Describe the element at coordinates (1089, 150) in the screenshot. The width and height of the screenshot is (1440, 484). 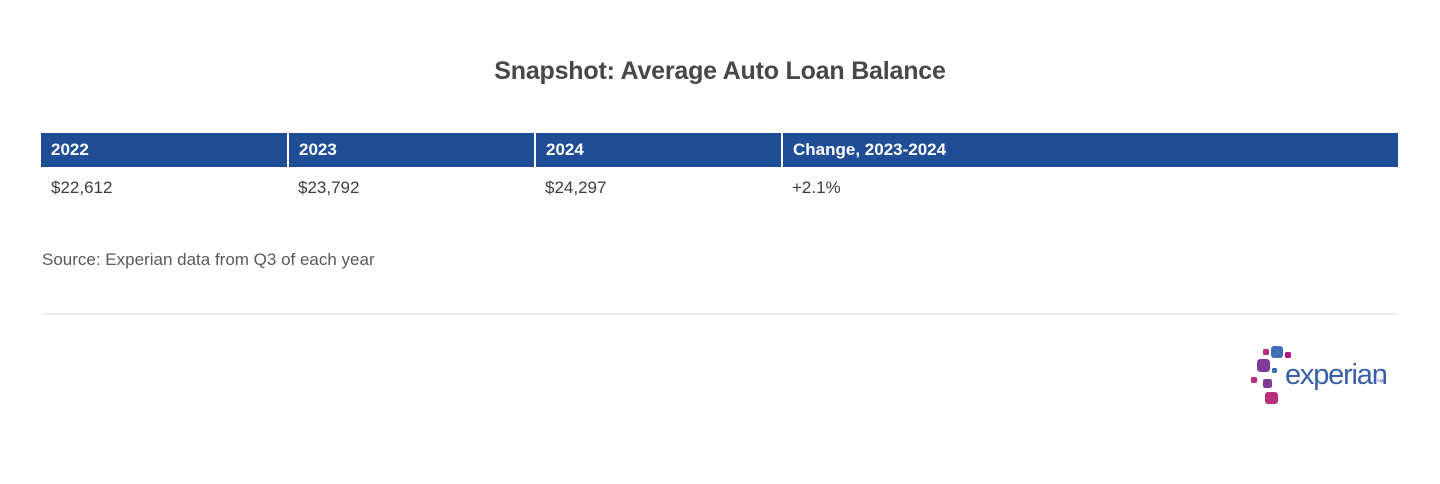
I see `col-header-change: Change, 2023-2024` at that location.